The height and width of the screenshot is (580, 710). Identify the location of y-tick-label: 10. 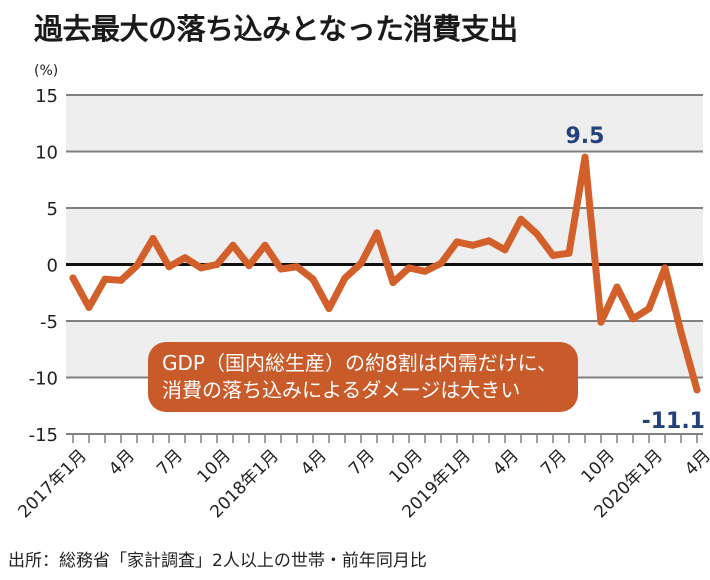
(46, 153).